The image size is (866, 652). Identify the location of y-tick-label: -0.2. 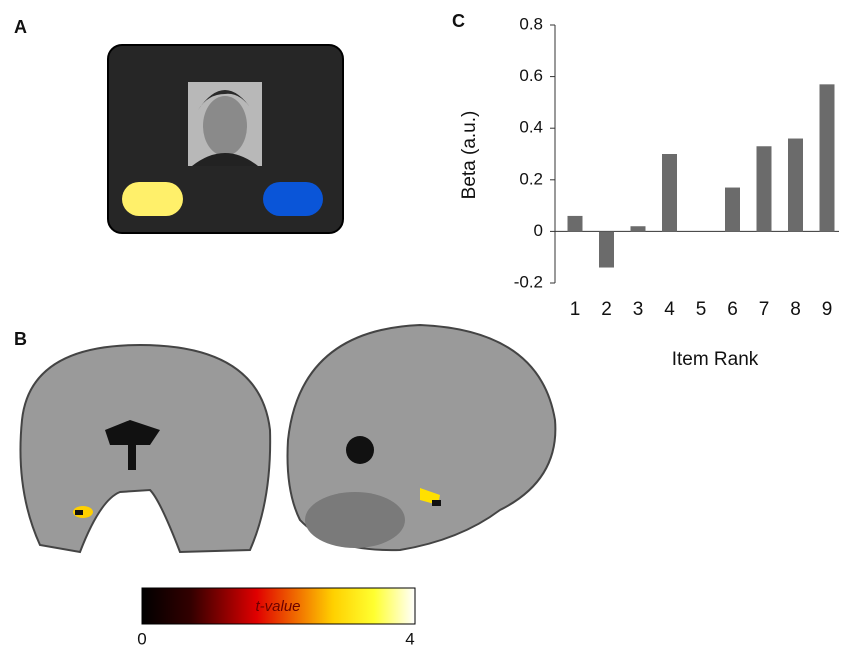
(528, 281).